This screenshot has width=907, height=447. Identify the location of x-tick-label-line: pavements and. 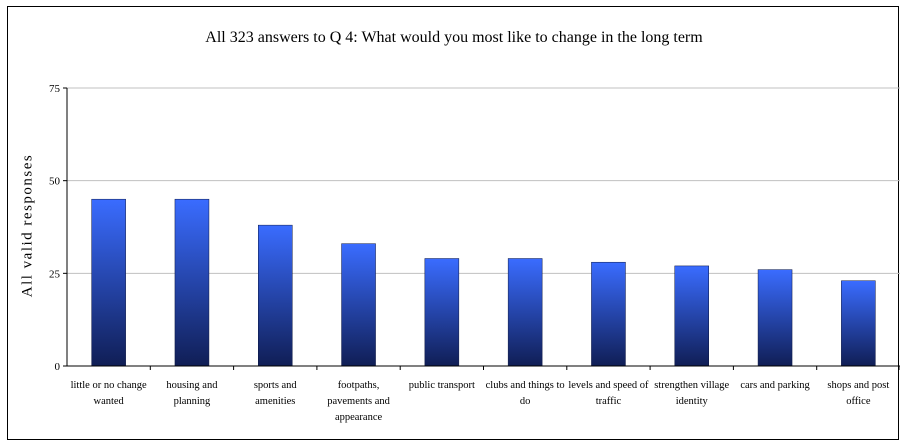
(358, 401).